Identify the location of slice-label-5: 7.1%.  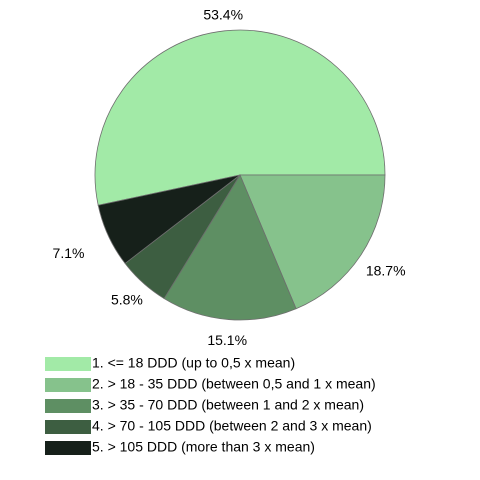
(69, 253).